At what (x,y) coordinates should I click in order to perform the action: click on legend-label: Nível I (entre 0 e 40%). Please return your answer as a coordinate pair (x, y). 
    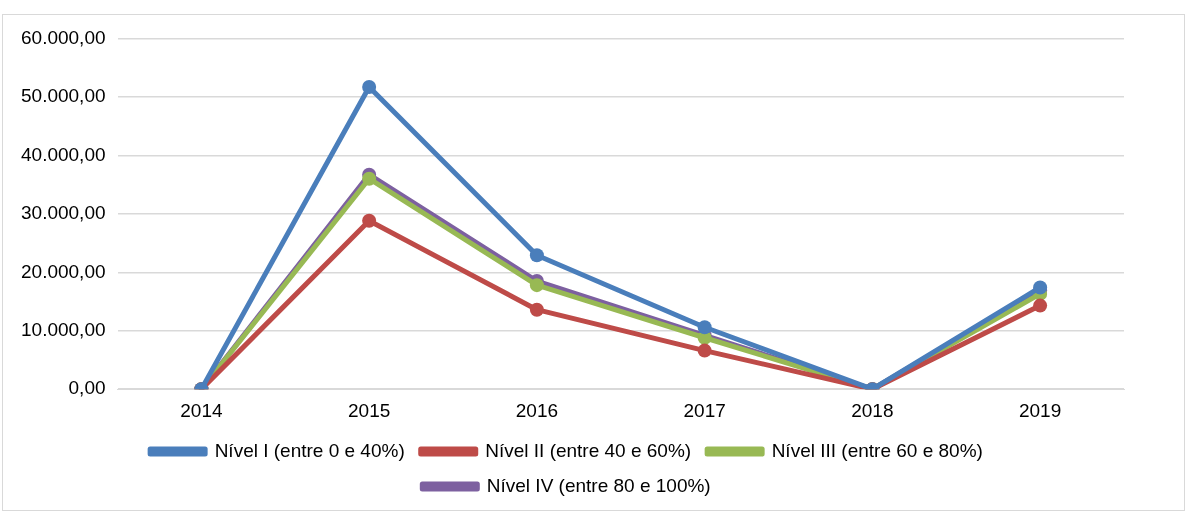
    Looking at the image, I should click on (309, 450).